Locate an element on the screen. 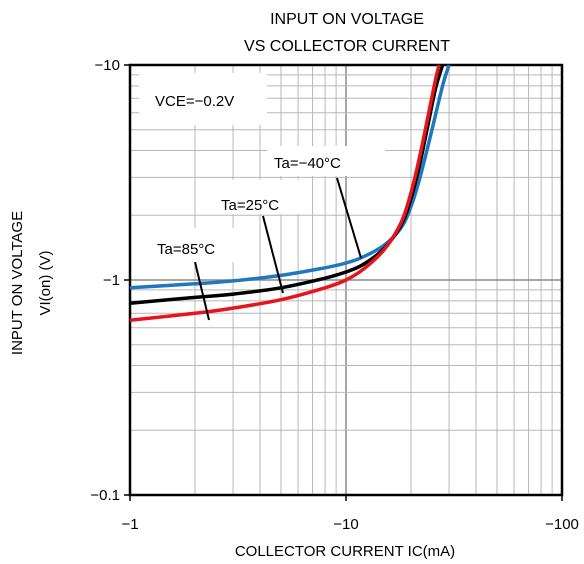 The height and width of the screenshot is (564, 584). annotation-vce: VCE=−0.2V is located at coordinates (194, 101).